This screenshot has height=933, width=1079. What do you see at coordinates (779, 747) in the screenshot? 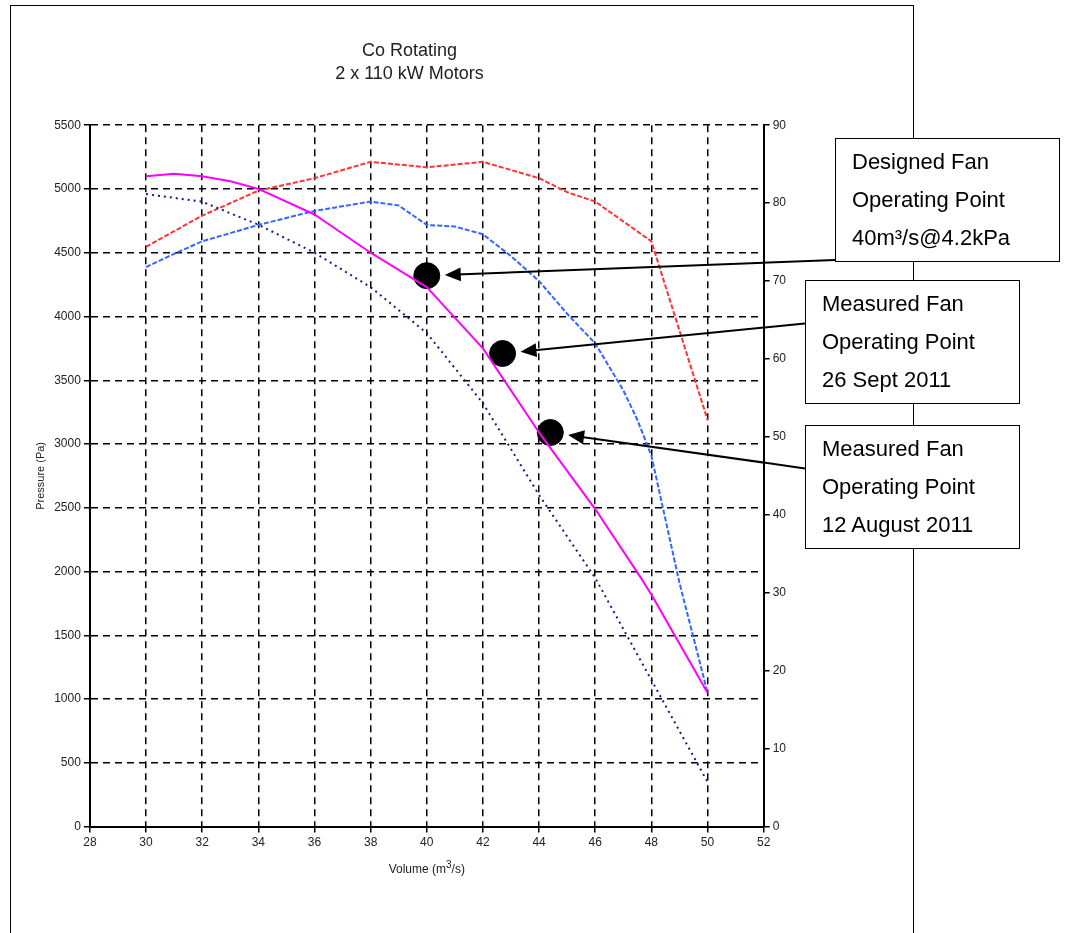
I see `y2-tick-label: 10` at bounding box center [779, 747].